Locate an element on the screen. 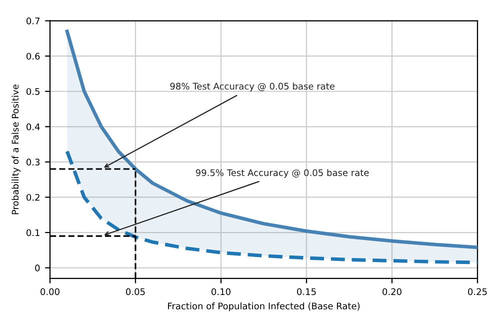  y-axis-title: Probability of a False Positive is located at coordinates (16, 149).